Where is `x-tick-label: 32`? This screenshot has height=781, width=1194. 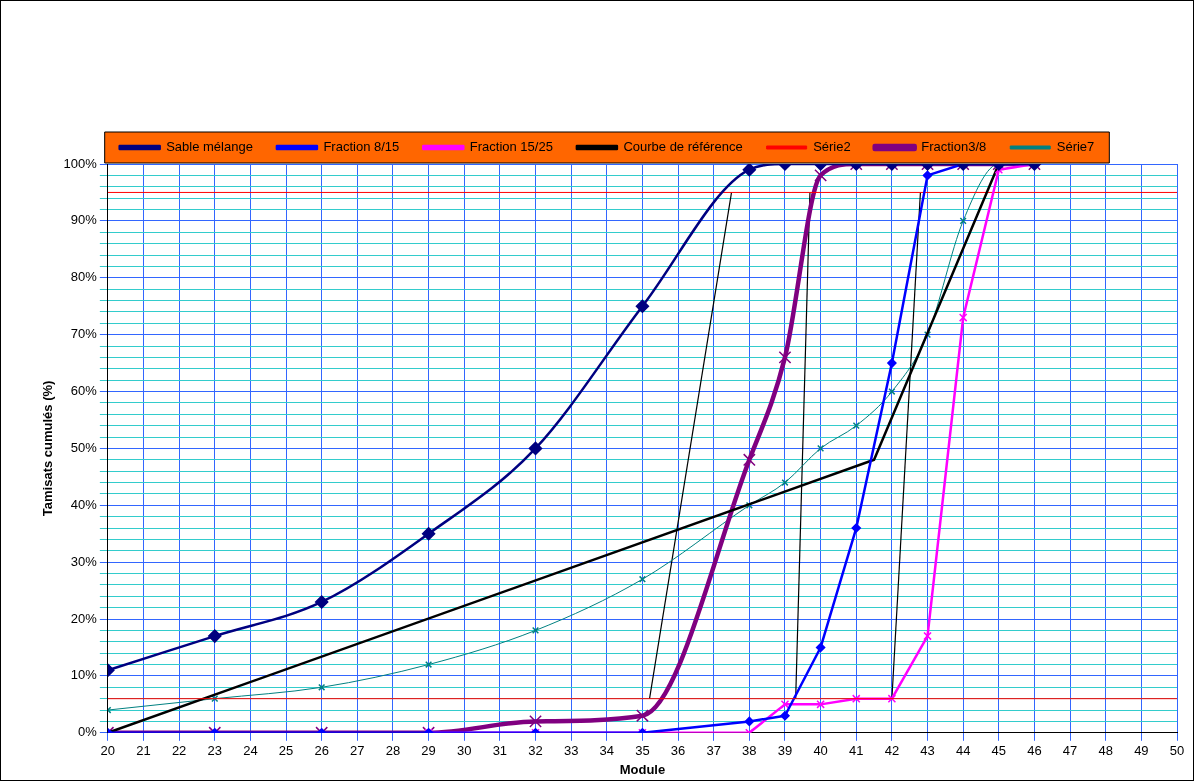 x-tick-label: 32 is located at coordinates (535, 751).